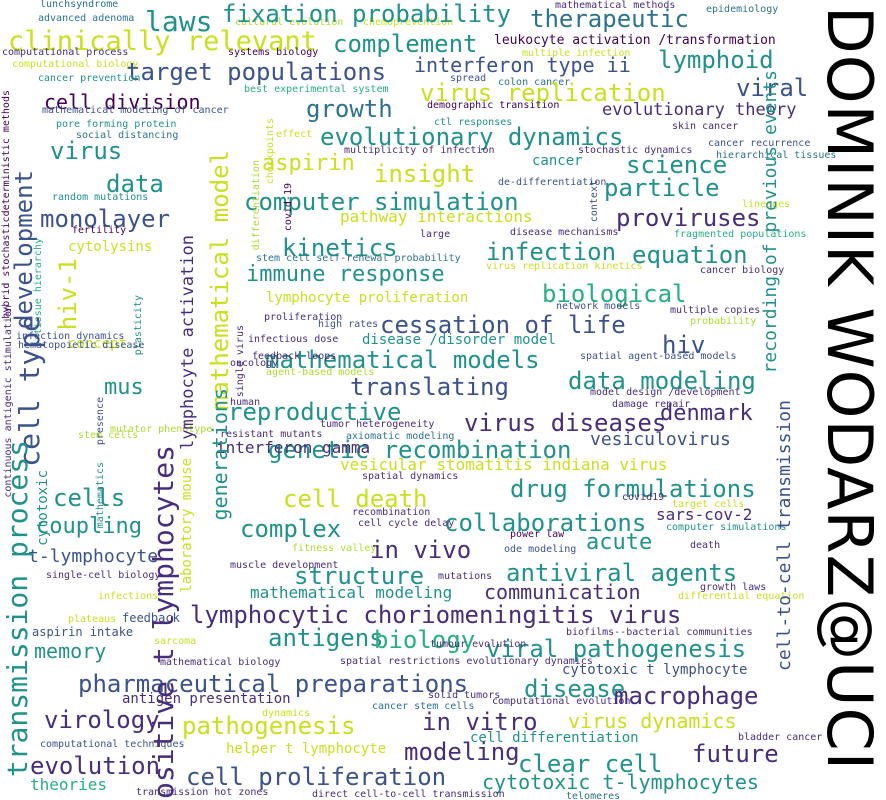 The width and height of the screenshot is (886, 800). Describe the element at coordinates (504, 464) in the screenshot. I see `word-vesicular-stomatitis-indiana-virus: vesicular stomatitis indiana virus` at that location.